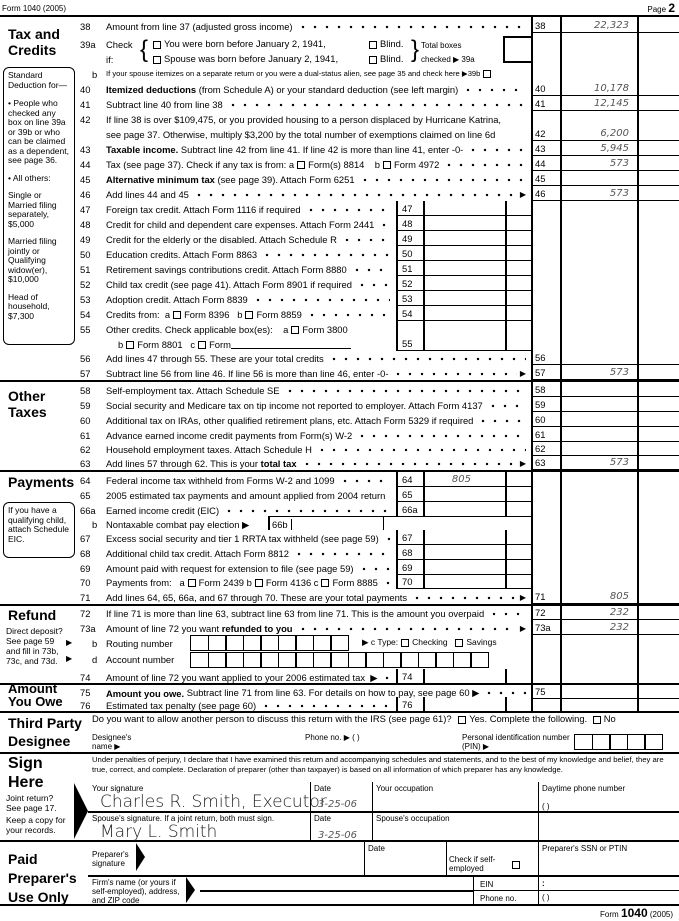  Describe the element at coordinates (605, 163) in the screenshot. I see `amount-box-44: 44 573` at that location.